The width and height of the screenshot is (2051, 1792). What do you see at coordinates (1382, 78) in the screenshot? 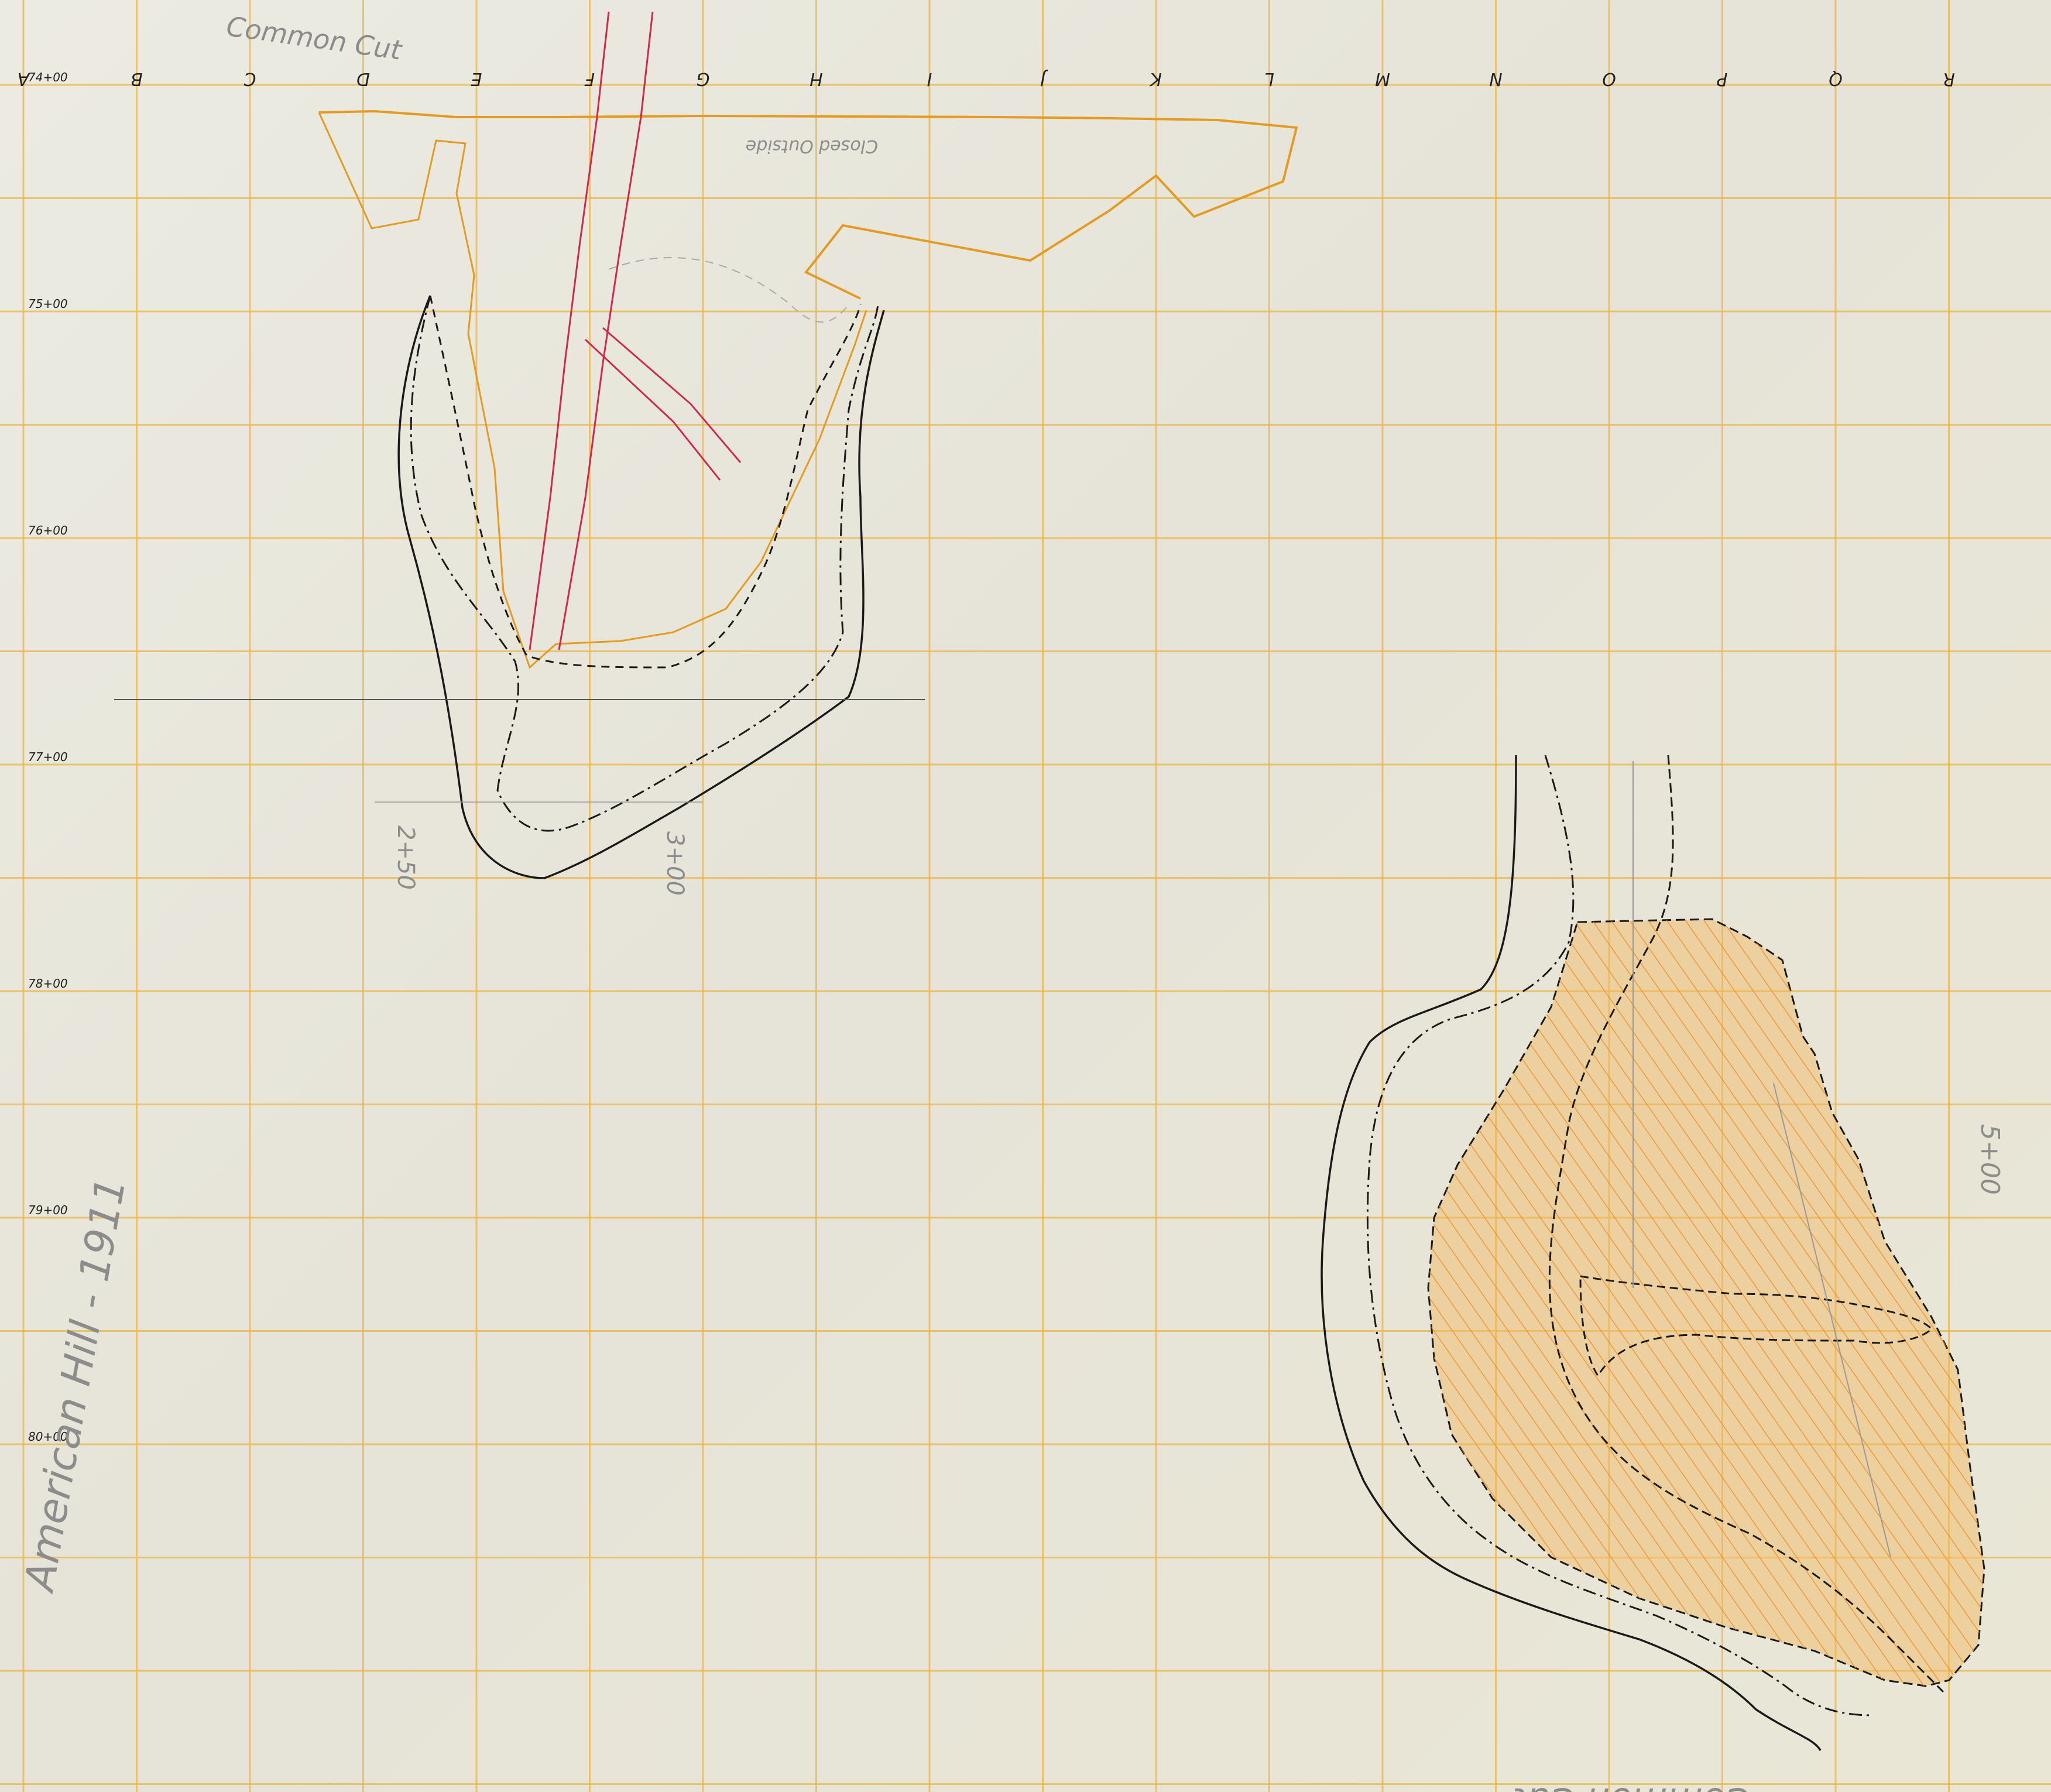
I see `column-label: M` at bounding box center [1382, 78].